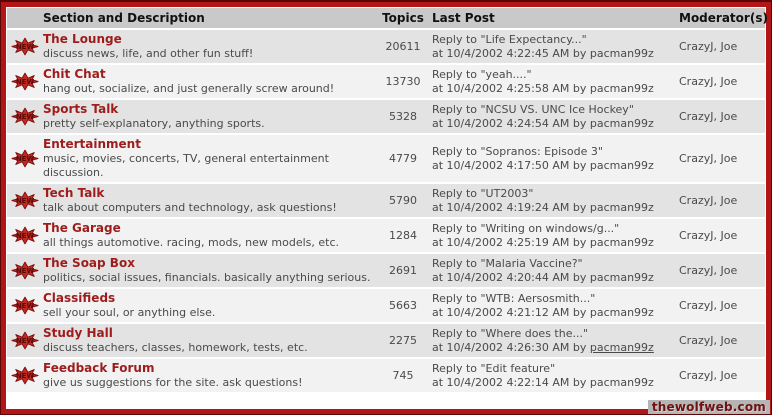 This screenshot has width=772, height=415. I want to click on last-post-meta: at 10/4/2002 4:19:24 AM by pacman99z, so click(553, 208).